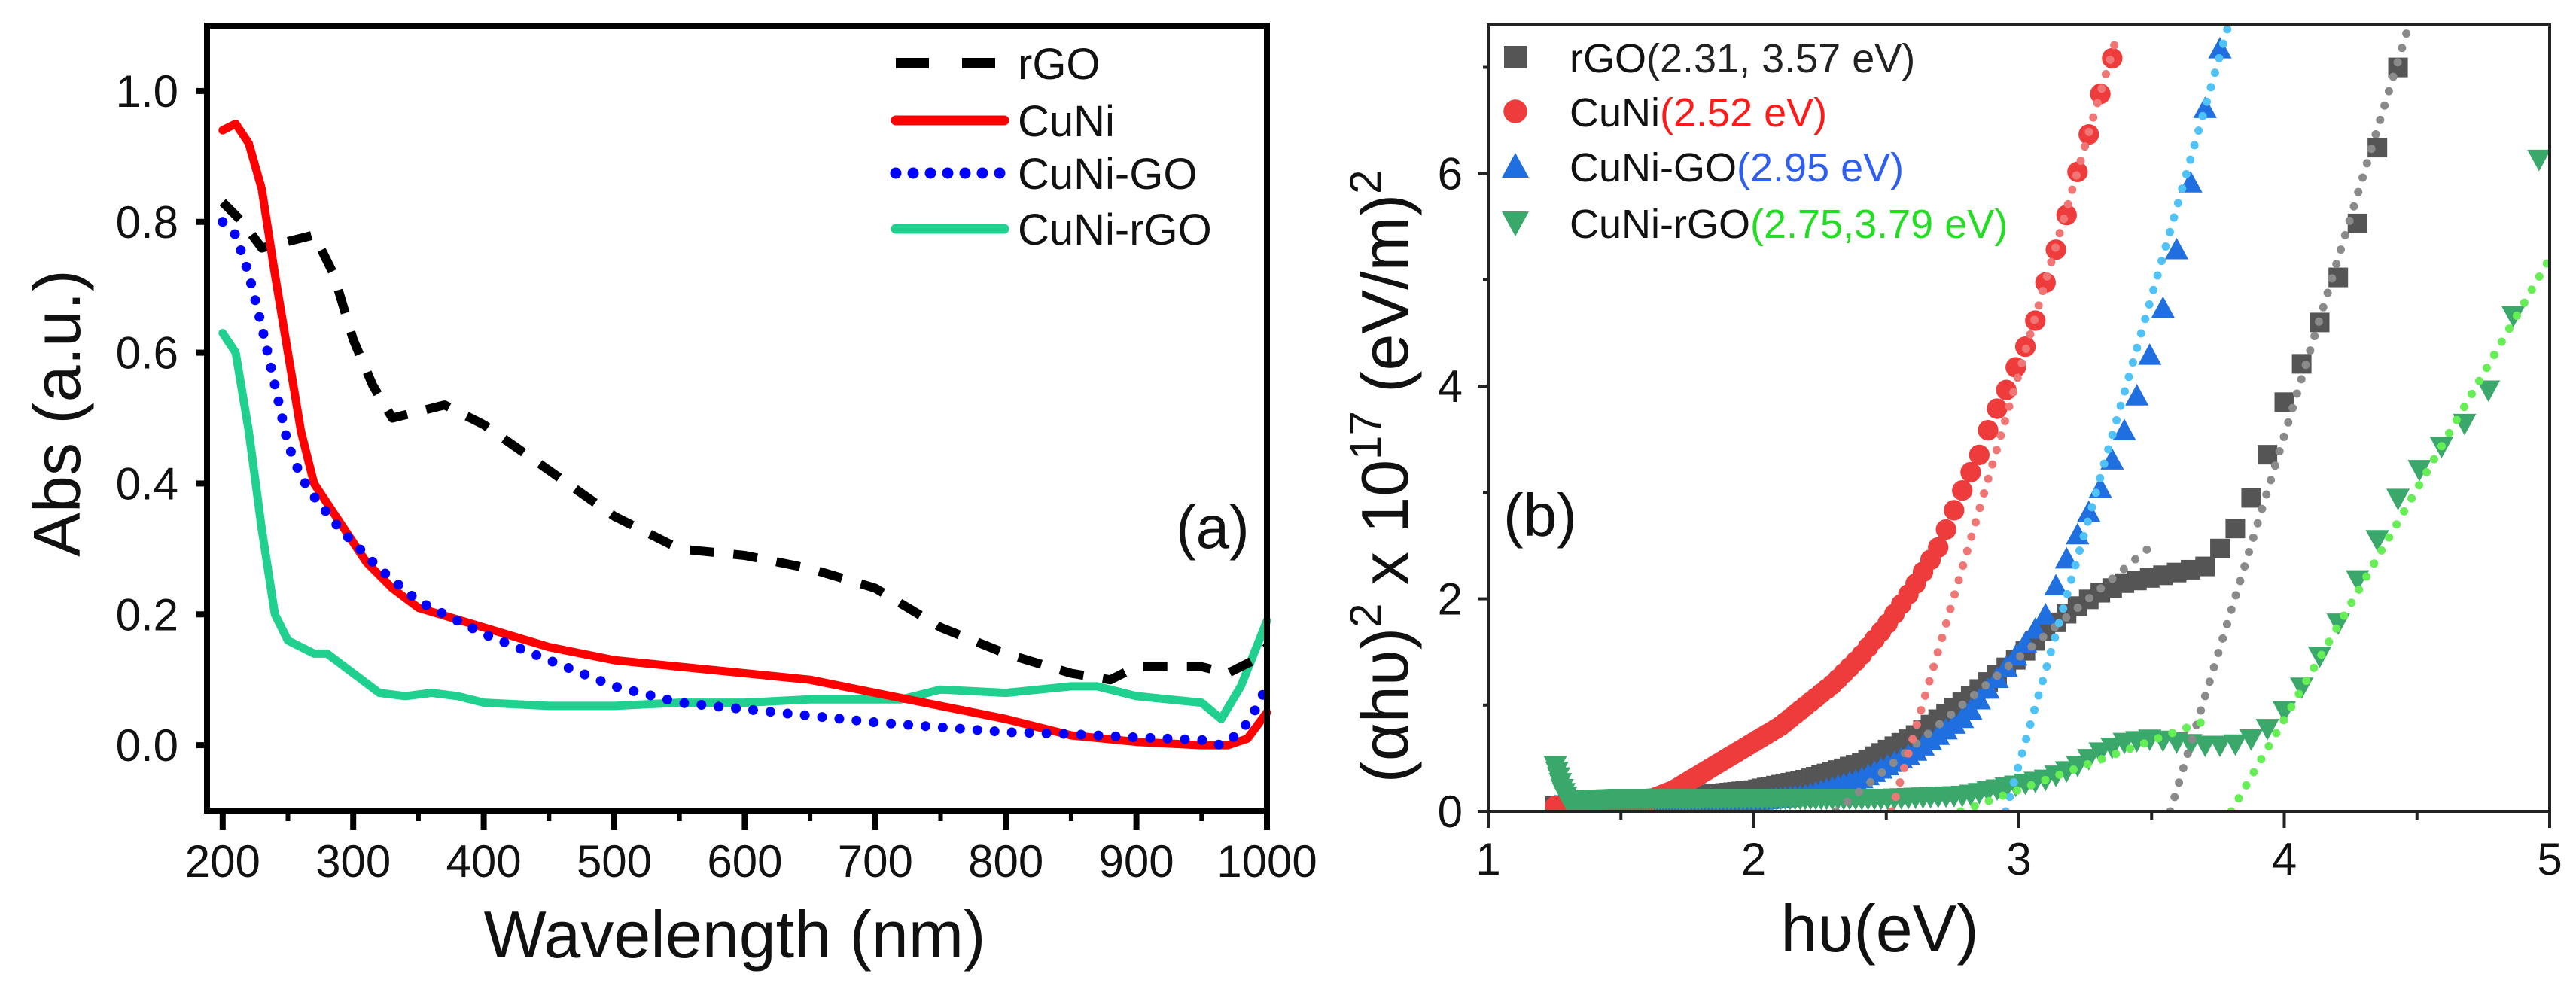 The height and width of the screenshot is (992, 2576). Describe the element at coordinates (1059, 65) in the screenshot. I see `legend-label: rGO` at that location.